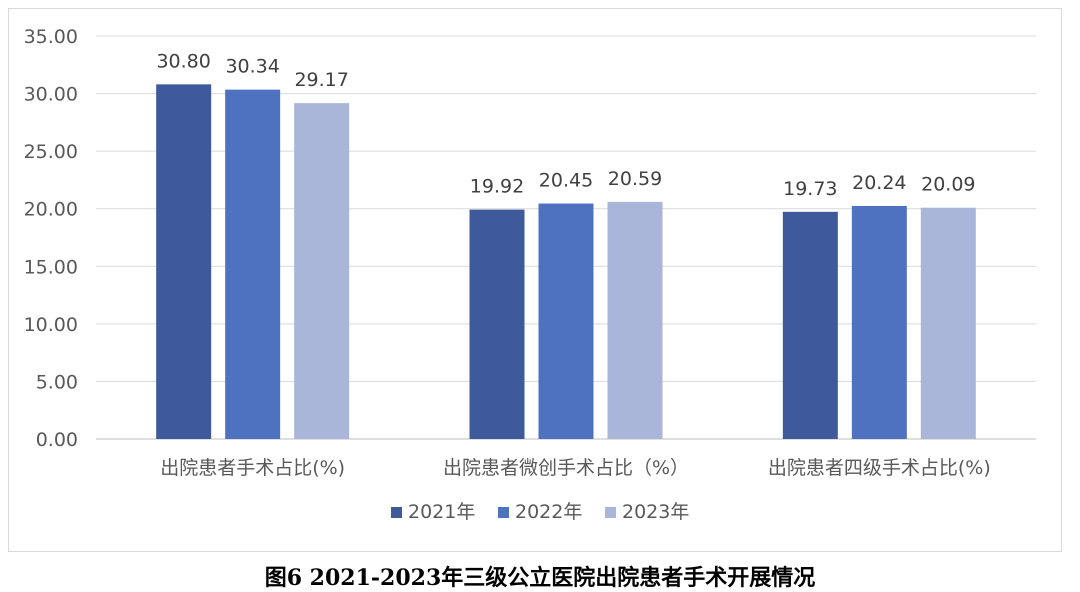 The image size is (1080, 592). What do you see at coordinates (548, 512) in the screenshot?
I see `legend-label: 2022年` at bounding box center [548, 512].